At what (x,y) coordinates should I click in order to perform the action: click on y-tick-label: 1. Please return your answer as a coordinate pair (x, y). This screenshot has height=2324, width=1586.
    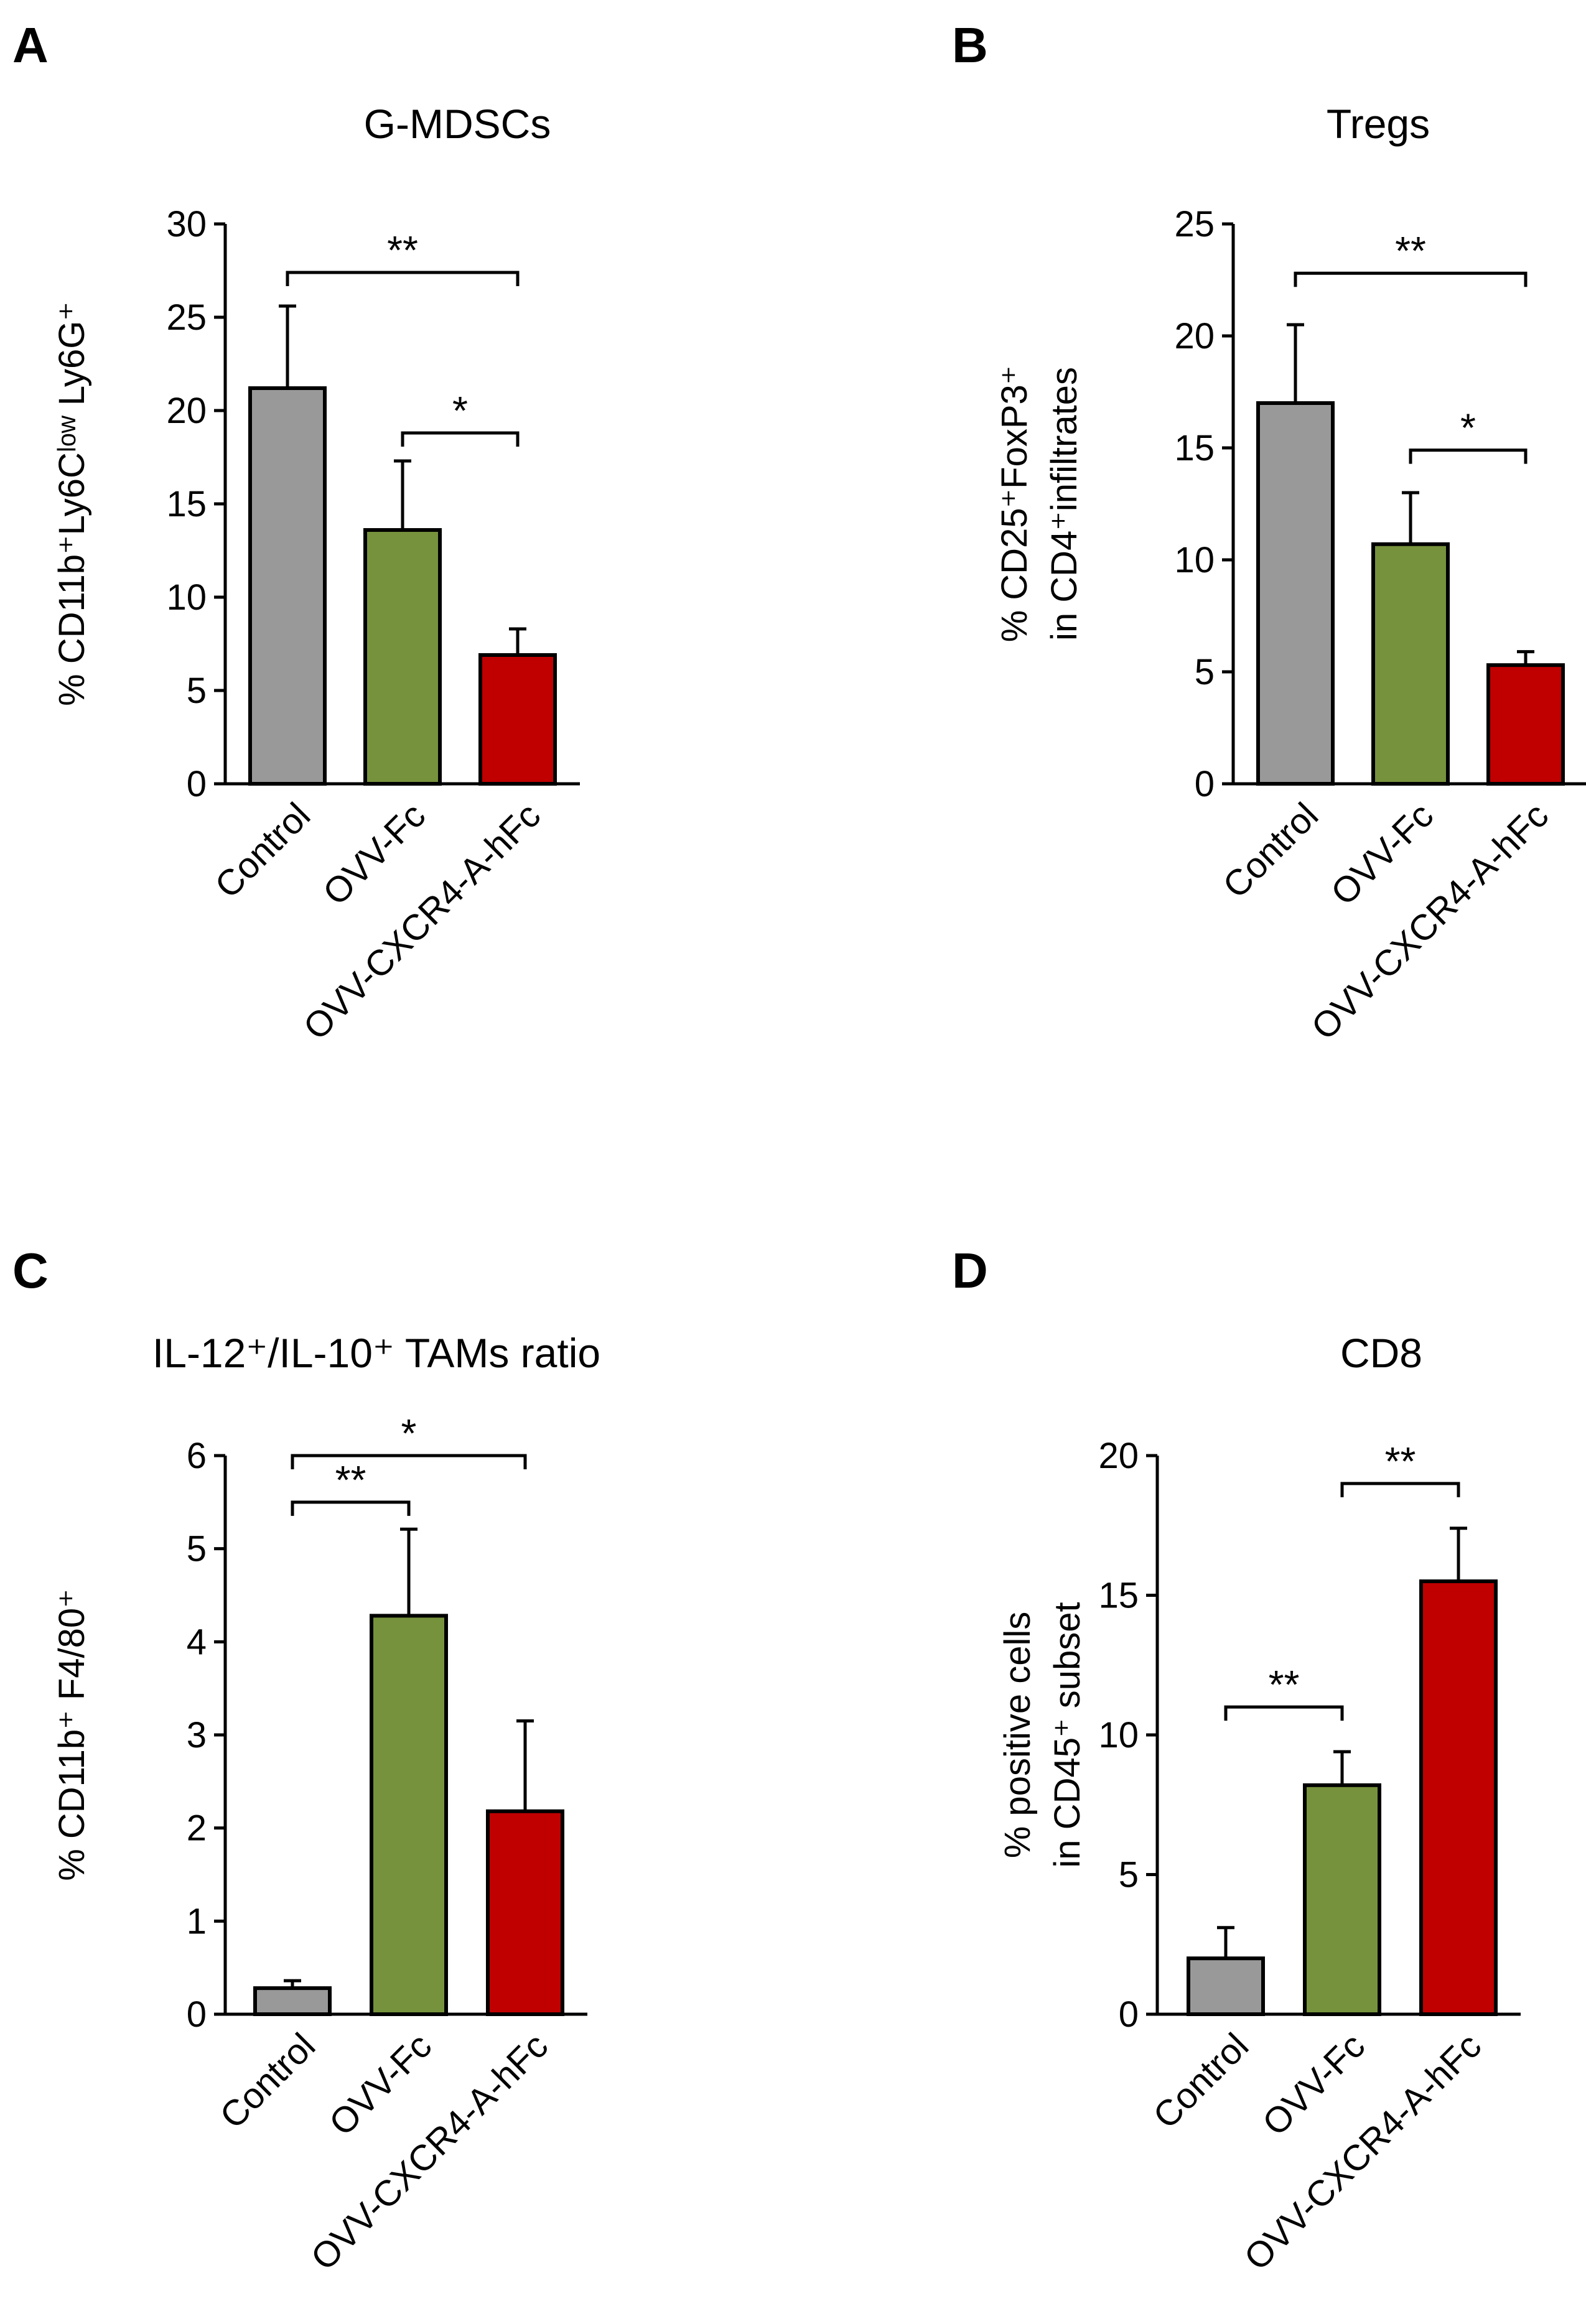
    Looking at the image, I should click on (197, 1921).